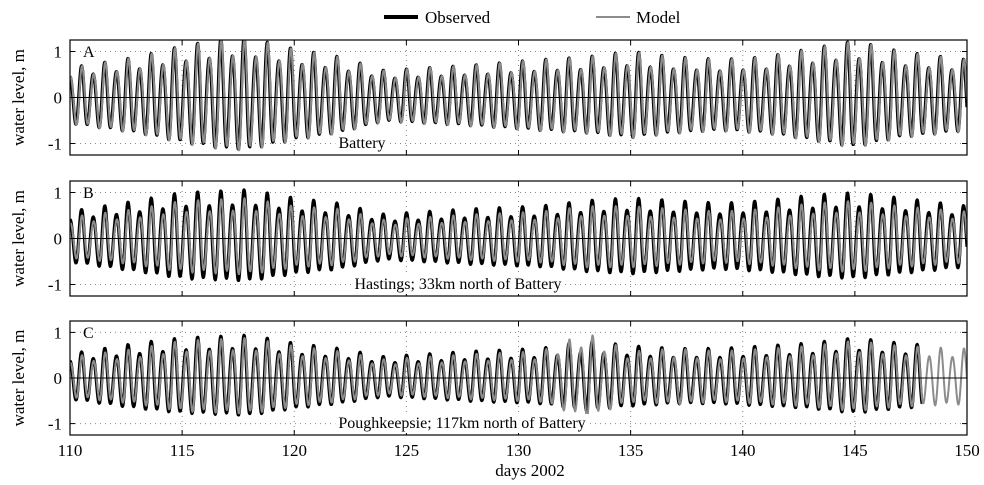  I want to click on station-label: Hastings; 33km north of Battery, so click(457, 284).